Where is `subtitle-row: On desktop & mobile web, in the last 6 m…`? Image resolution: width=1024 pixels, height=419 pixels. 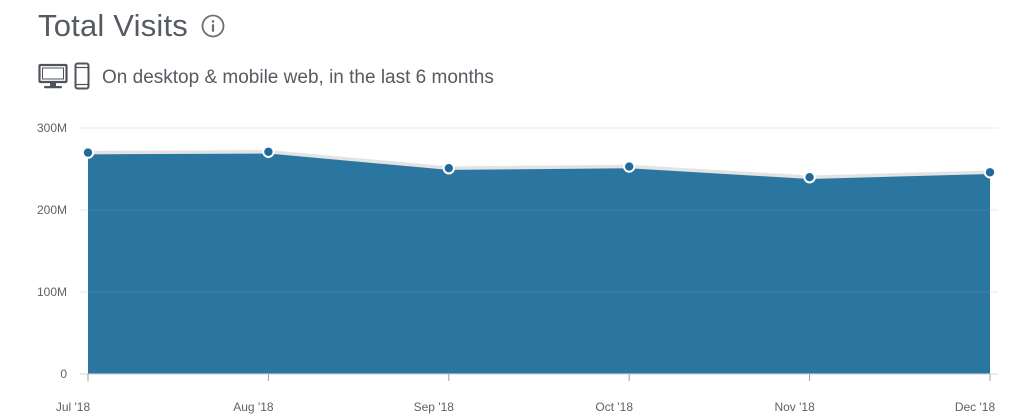
subtitle-row: On desktop & mobile web, in the last 6 m… is located at coordinates (266, 78).